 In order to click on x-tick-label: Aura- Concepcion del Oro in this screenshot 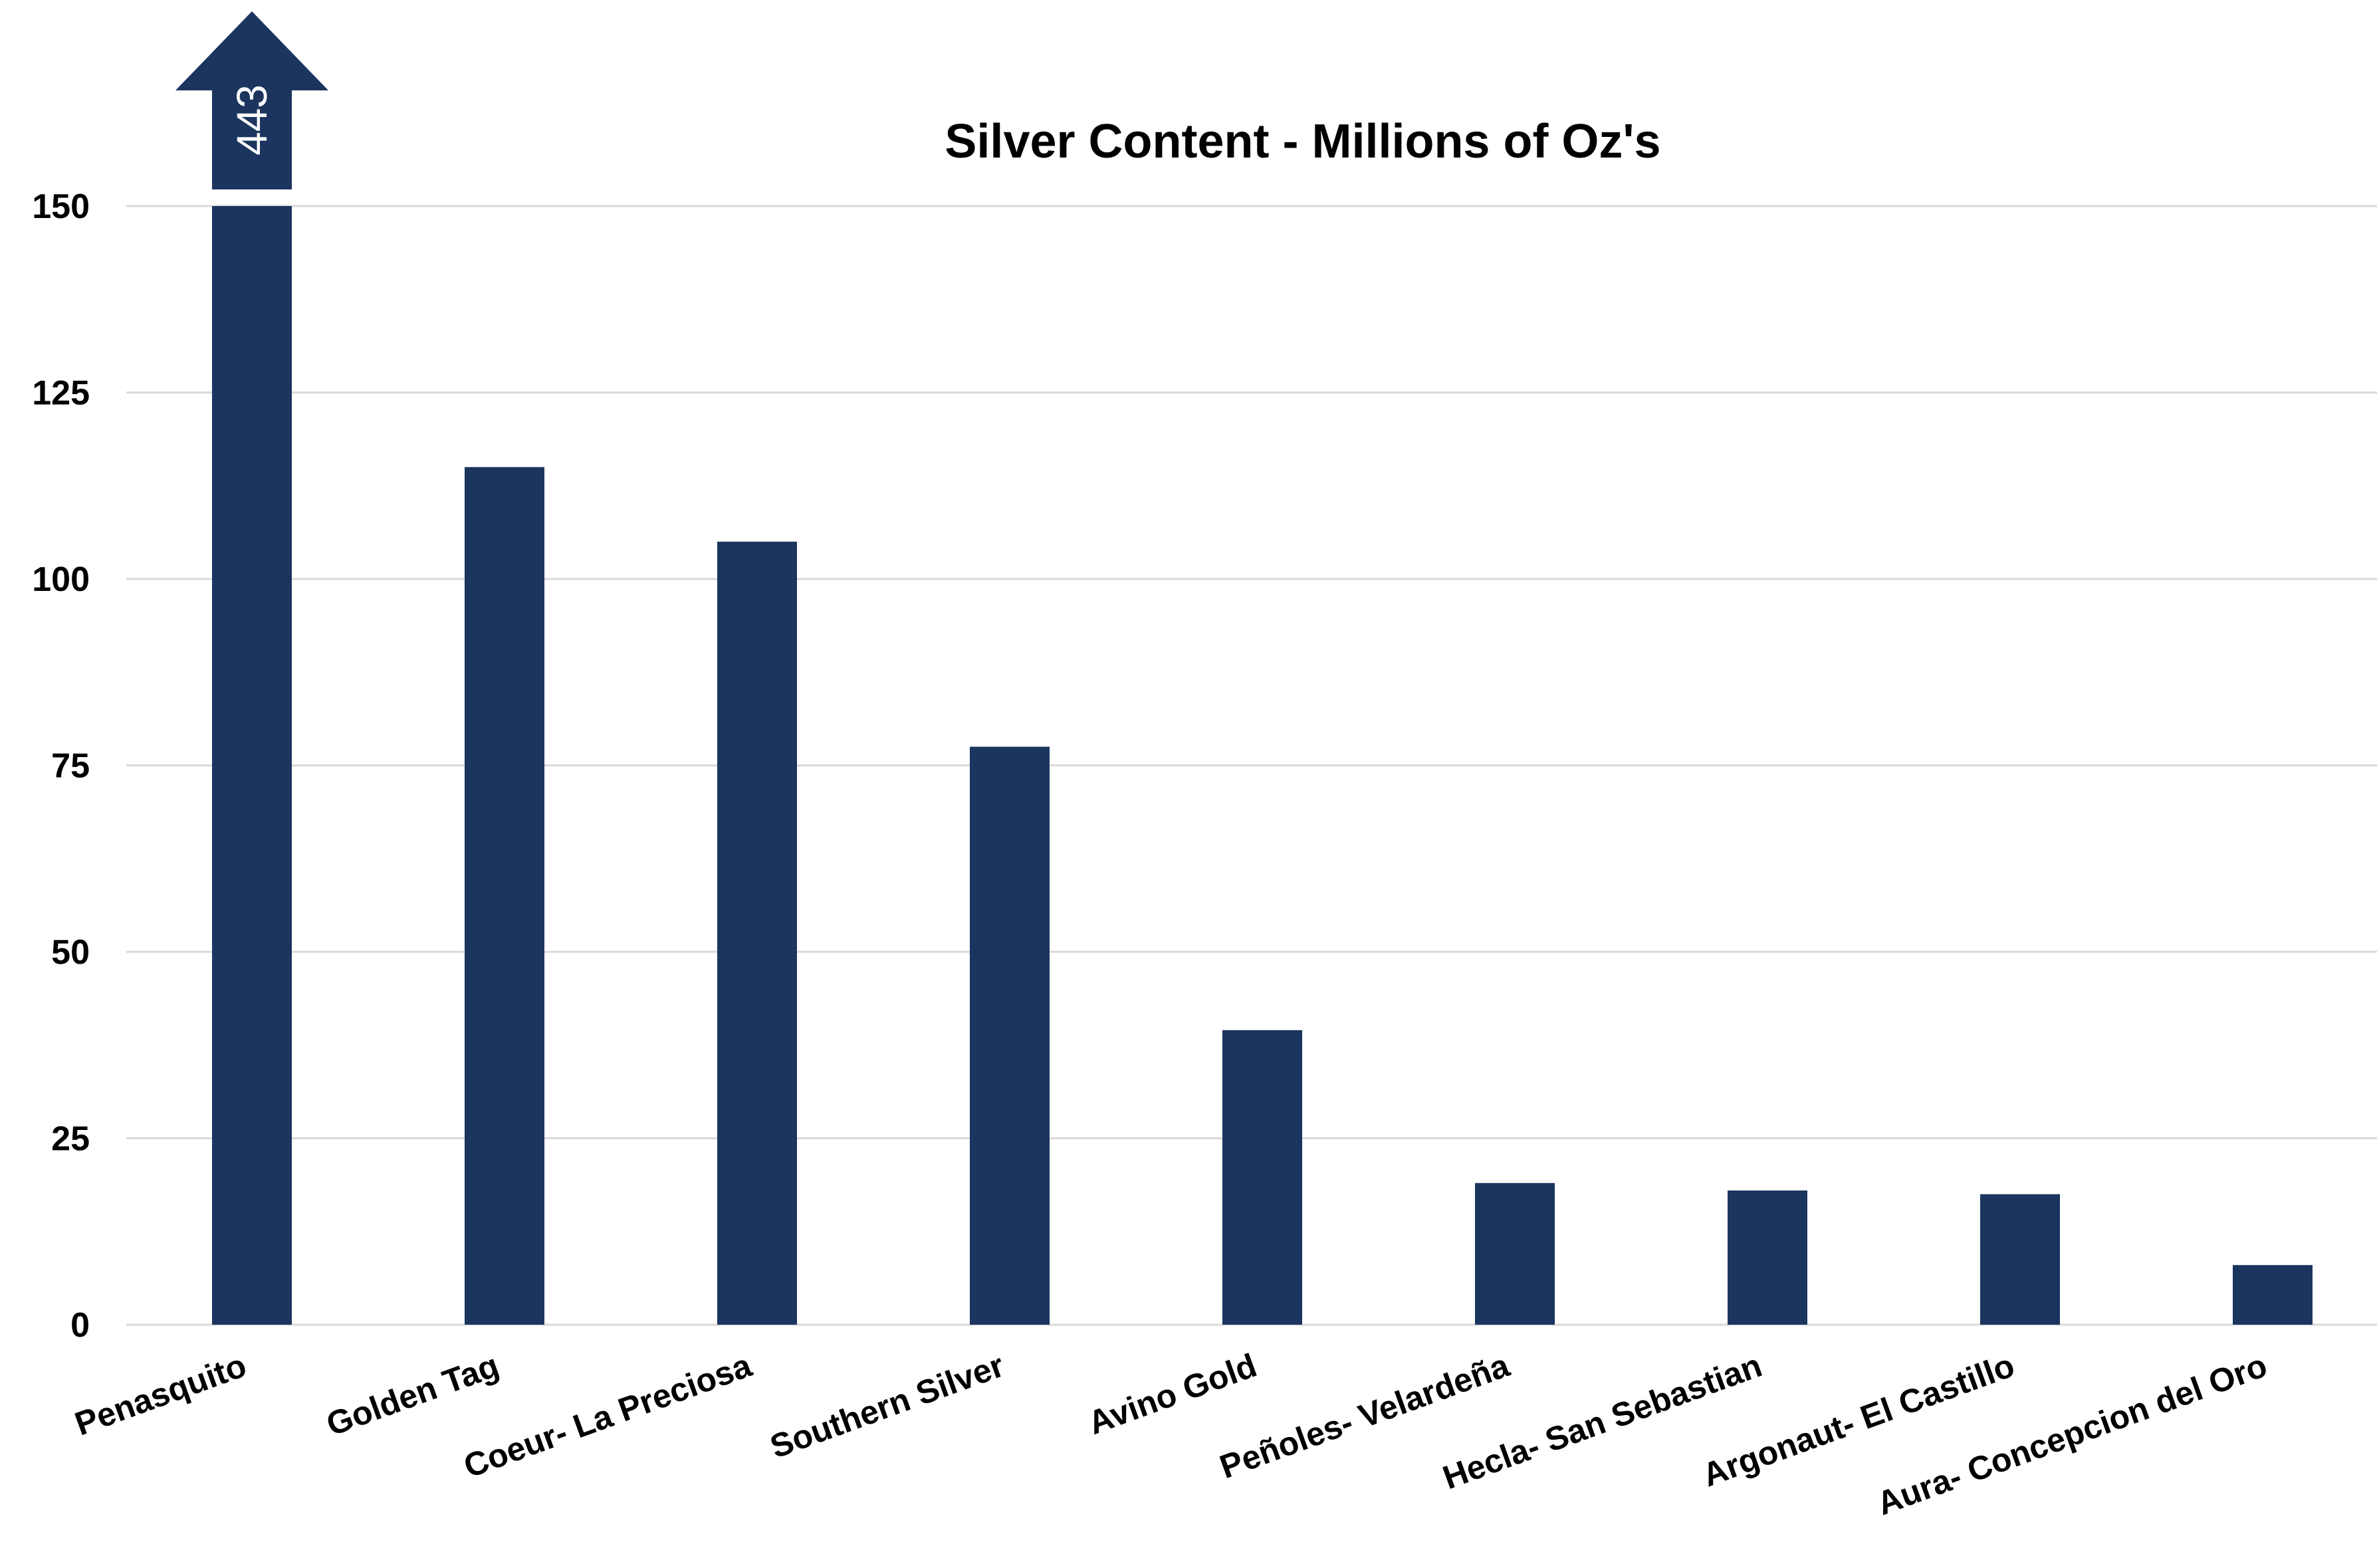, I will do `click(2072, 1435)`.